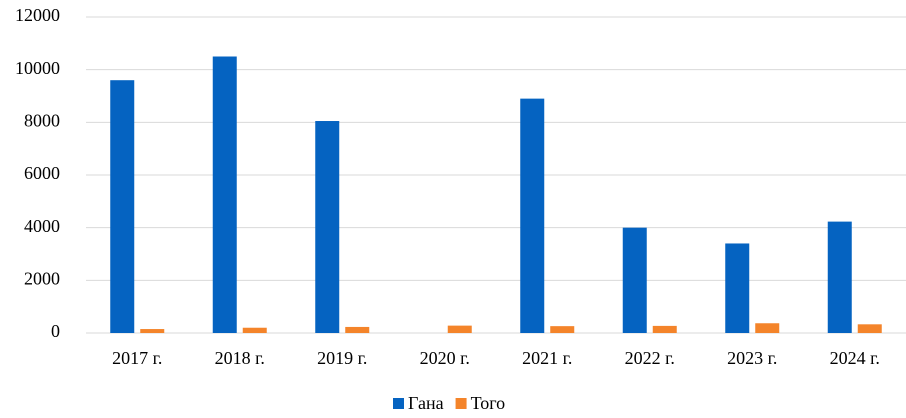 The width and height of the screenshot is (906, 418). I want to click on x-tick-label: 2020 г., so click(445, 358).